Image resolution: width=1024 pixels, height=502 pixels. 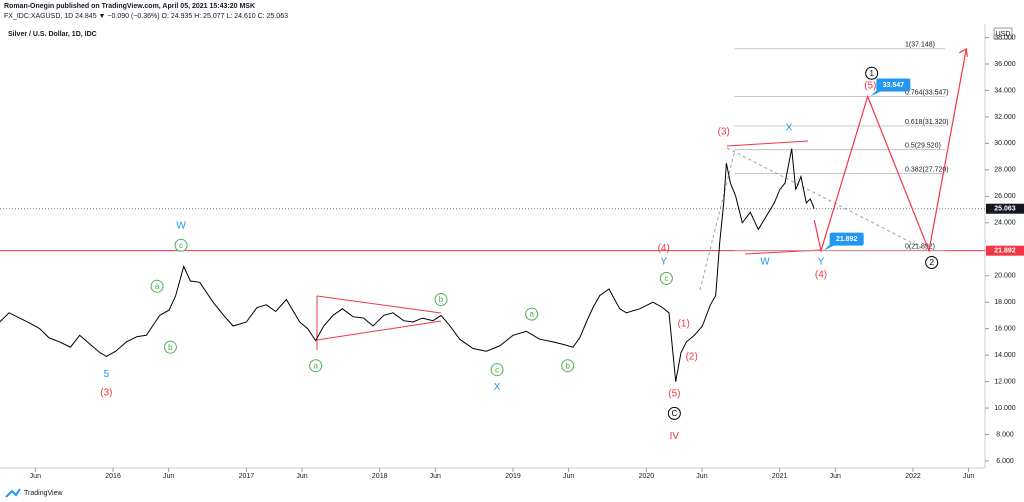 What do you see at coordinates (927, 122) in the screenshot?
I see `fib-label: 0.618(31.320)` at bounding box center [927, 122].